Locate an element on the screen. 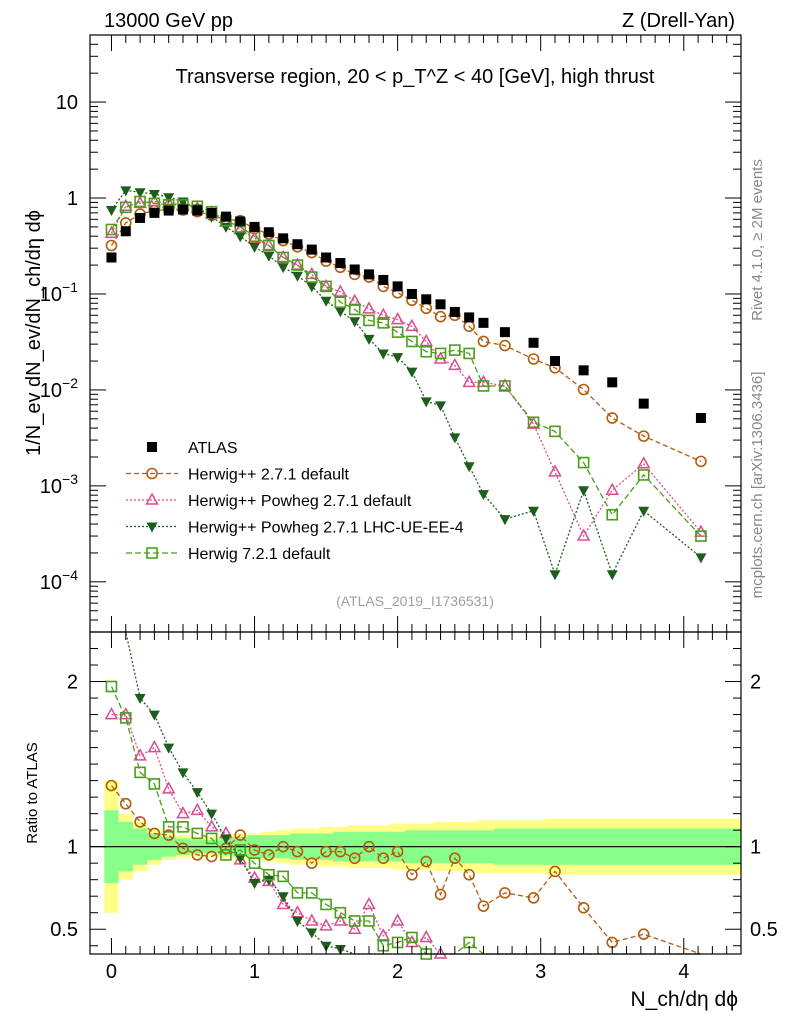 The image size is (786, 1024). svg-text: 10−4 is located at coordinates (59, 580).